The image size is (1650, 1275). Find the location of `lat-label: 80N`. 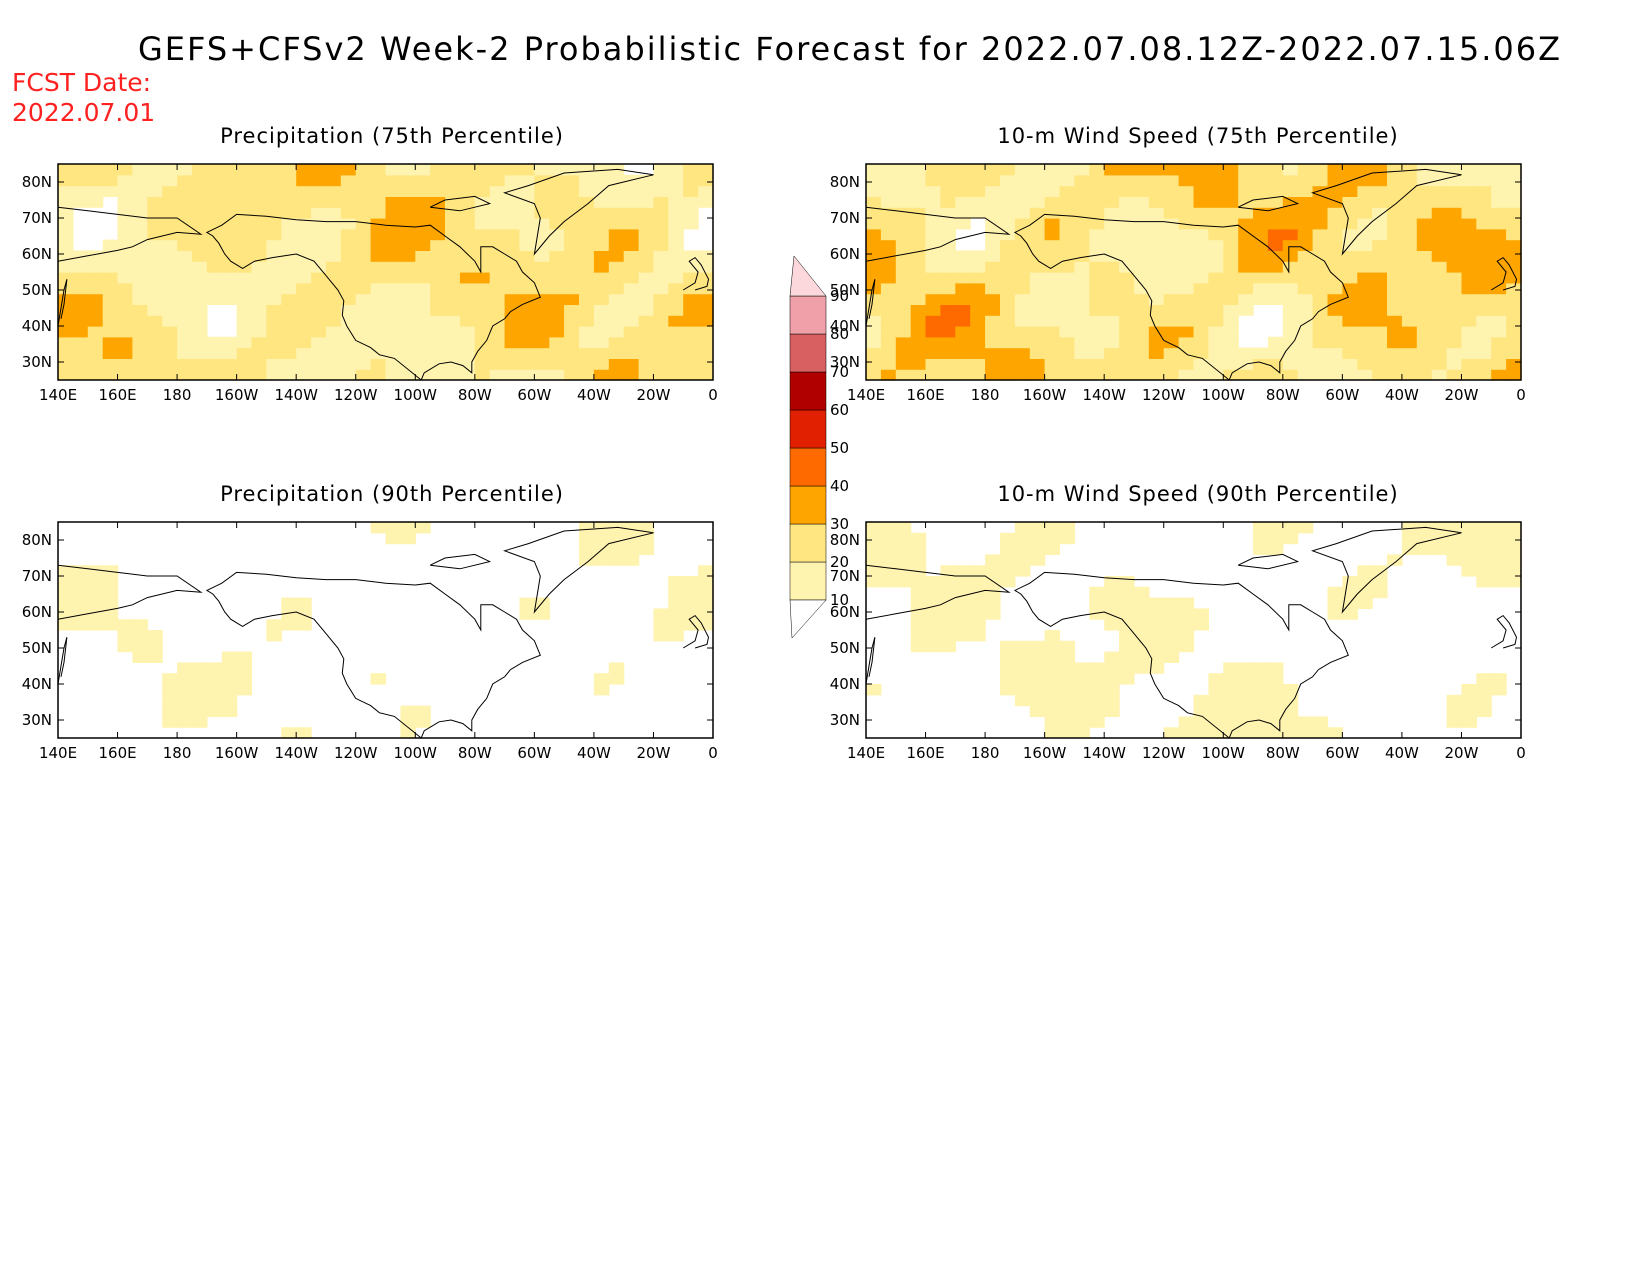

lat-label: 80N is located at coordinates (845, 182).